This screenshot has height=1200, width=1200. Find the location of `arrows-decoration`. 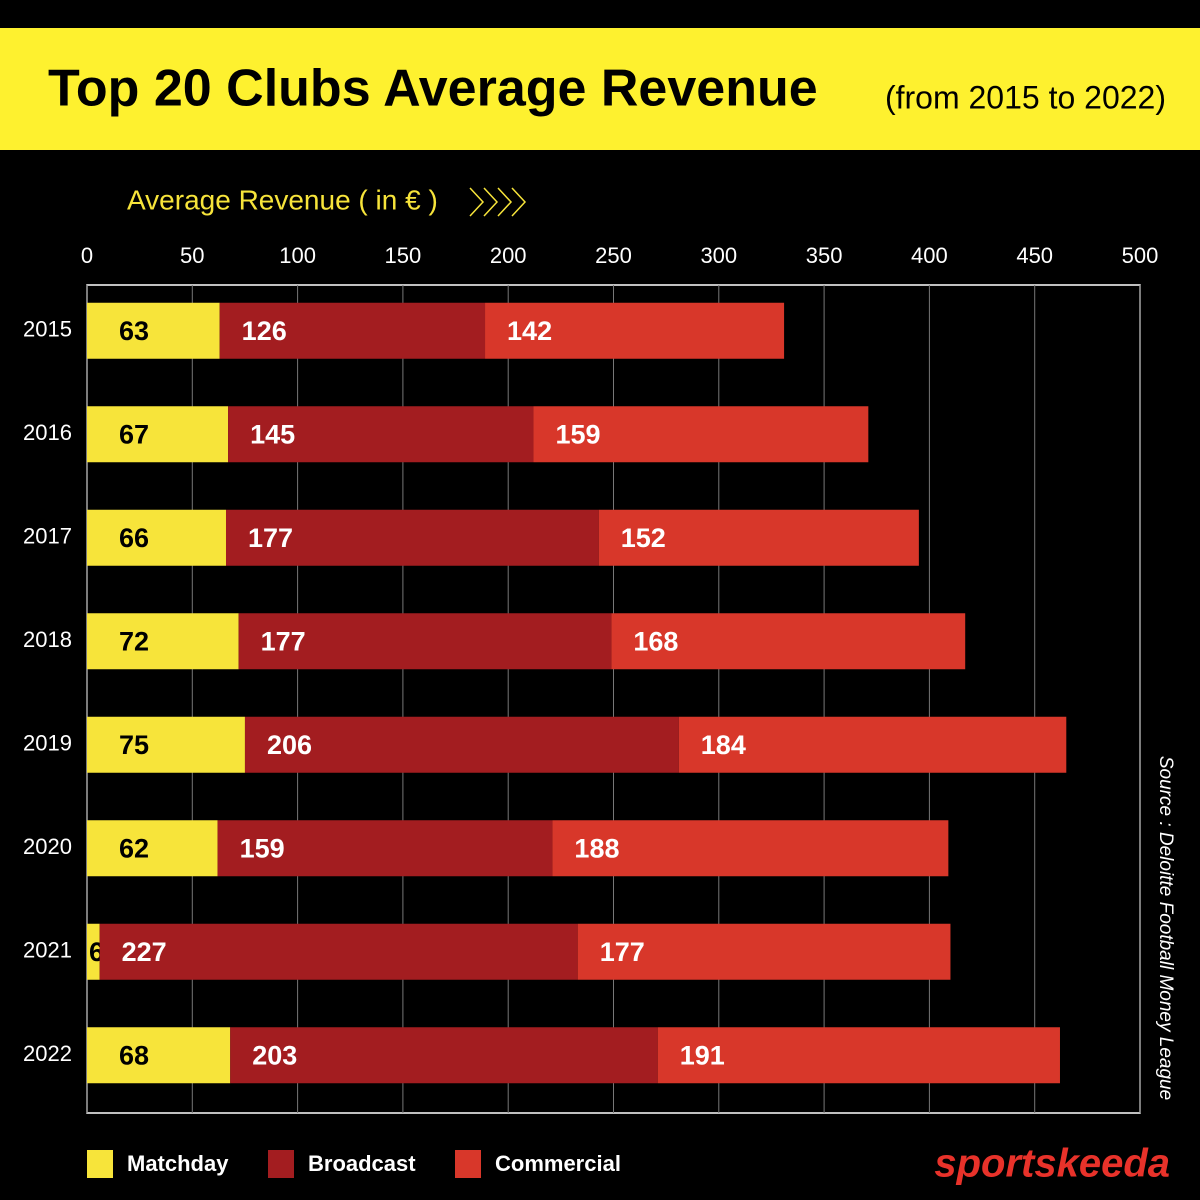

arrows-decoration is located at coordinates (498, 202).